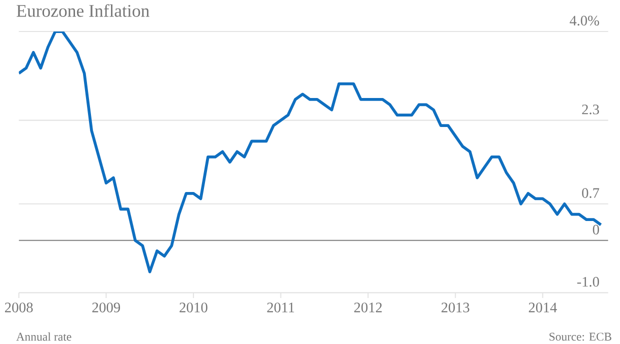 The image size is (620, 344). I want to click on x-tick-label: 2008, so click(19, 307).